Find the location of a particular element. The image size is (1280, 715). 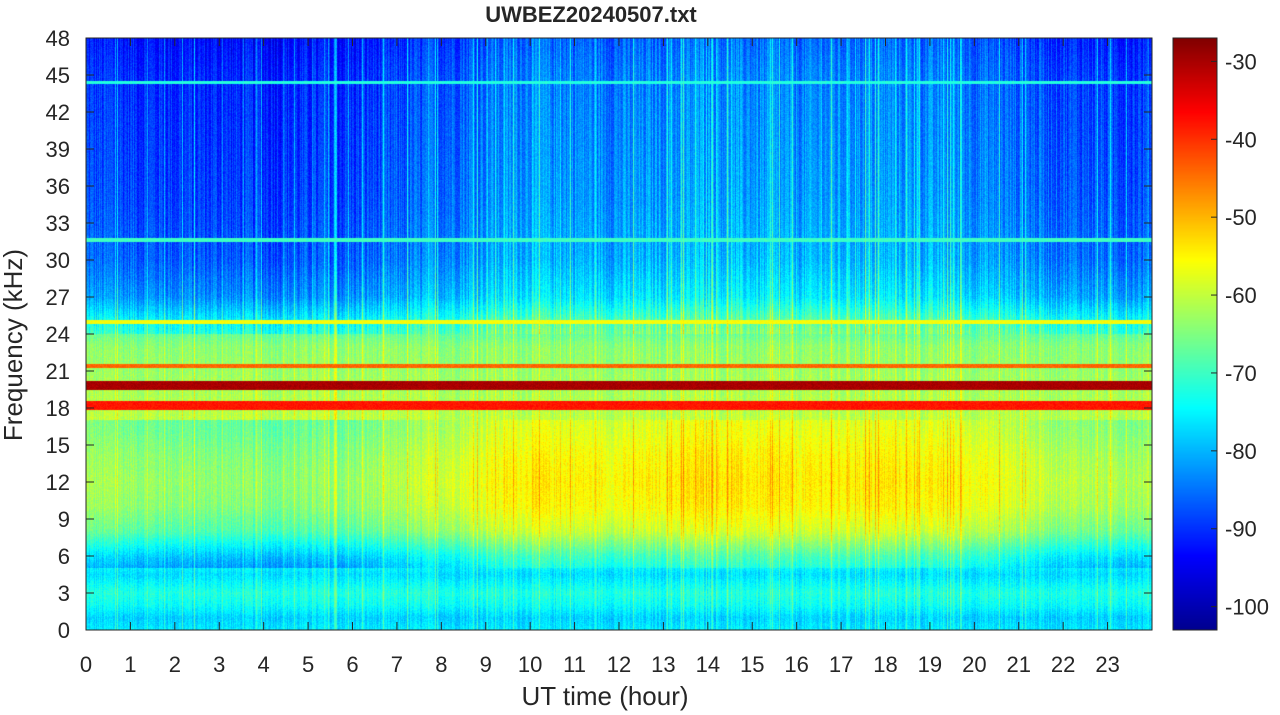

y-tick-label: 9 is located at coordinates (64, 519).